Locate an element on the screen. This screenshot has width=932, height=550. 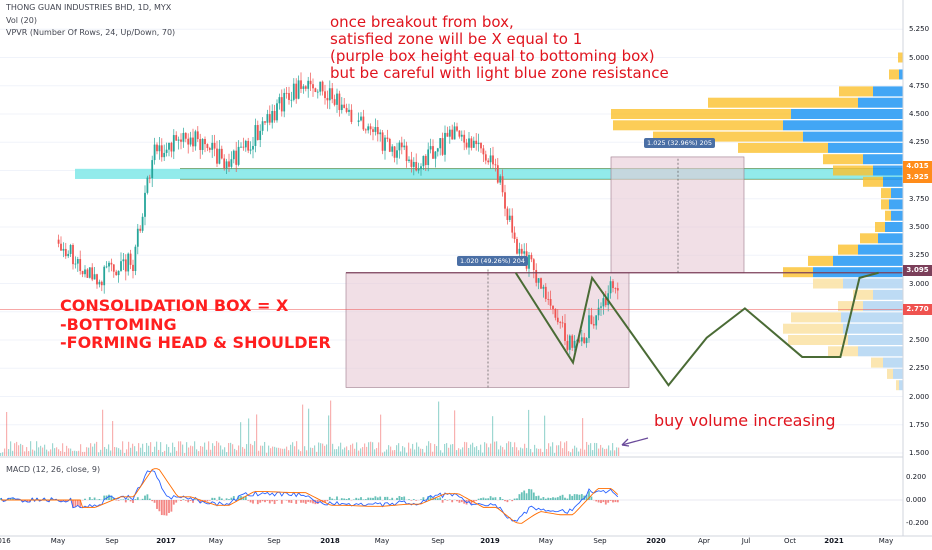
time-tick-label: May is located at coordinates (58, 541).